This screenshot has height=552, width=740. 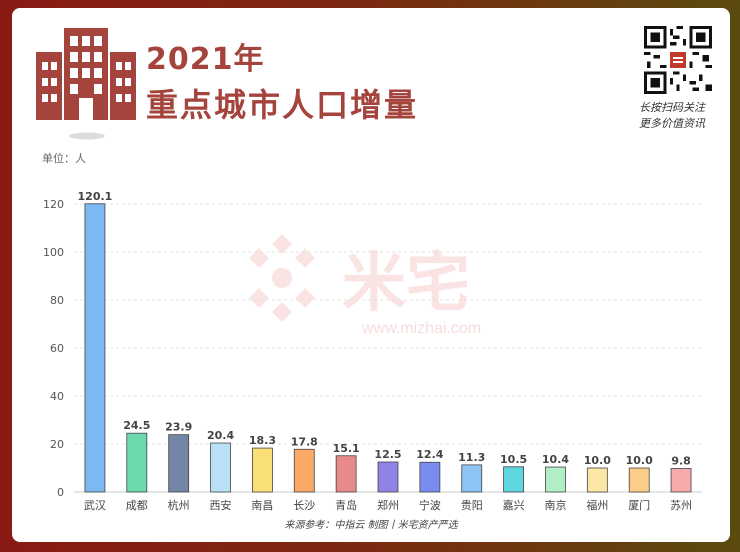 I want to click on y-tick-label: 100, so click(x=53, y=252).